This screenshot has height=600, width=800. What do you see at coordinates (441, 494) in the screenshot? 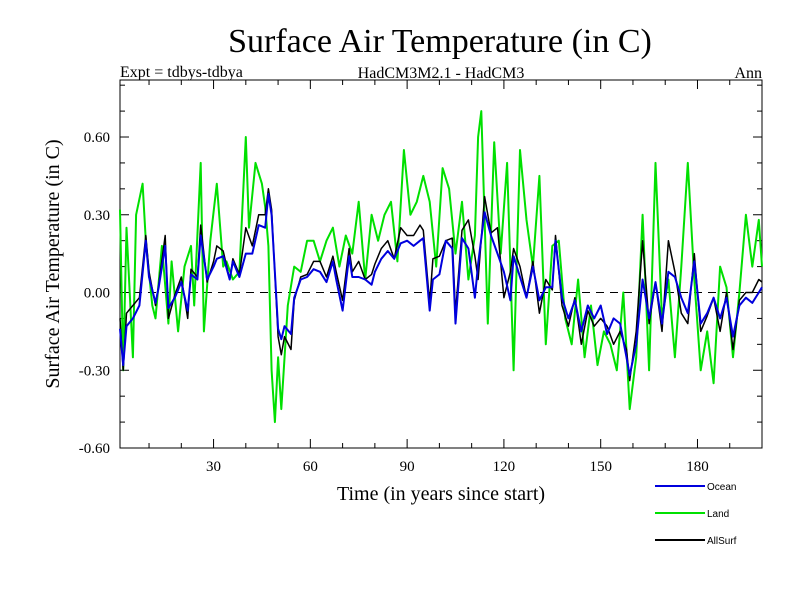
I see `x-axis-label: Time (in years since start)` at bounding box center [441, 494].